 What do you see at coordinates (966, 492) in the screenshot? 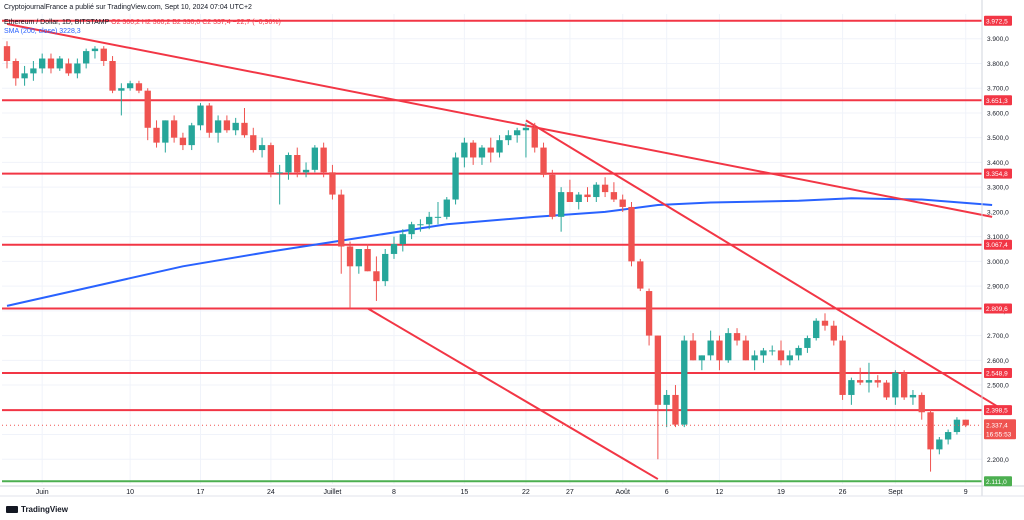
I see `x-tick-label: 9` at bounding box center [966, 492].